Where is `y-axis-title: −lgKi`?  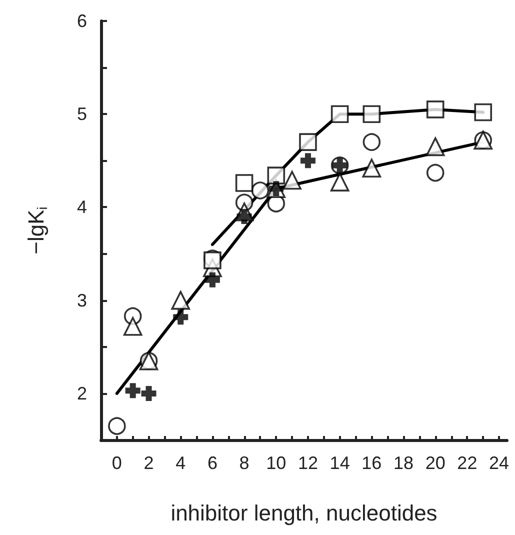
y-axis-title: −lgKi is located at coordinates (37, 230).